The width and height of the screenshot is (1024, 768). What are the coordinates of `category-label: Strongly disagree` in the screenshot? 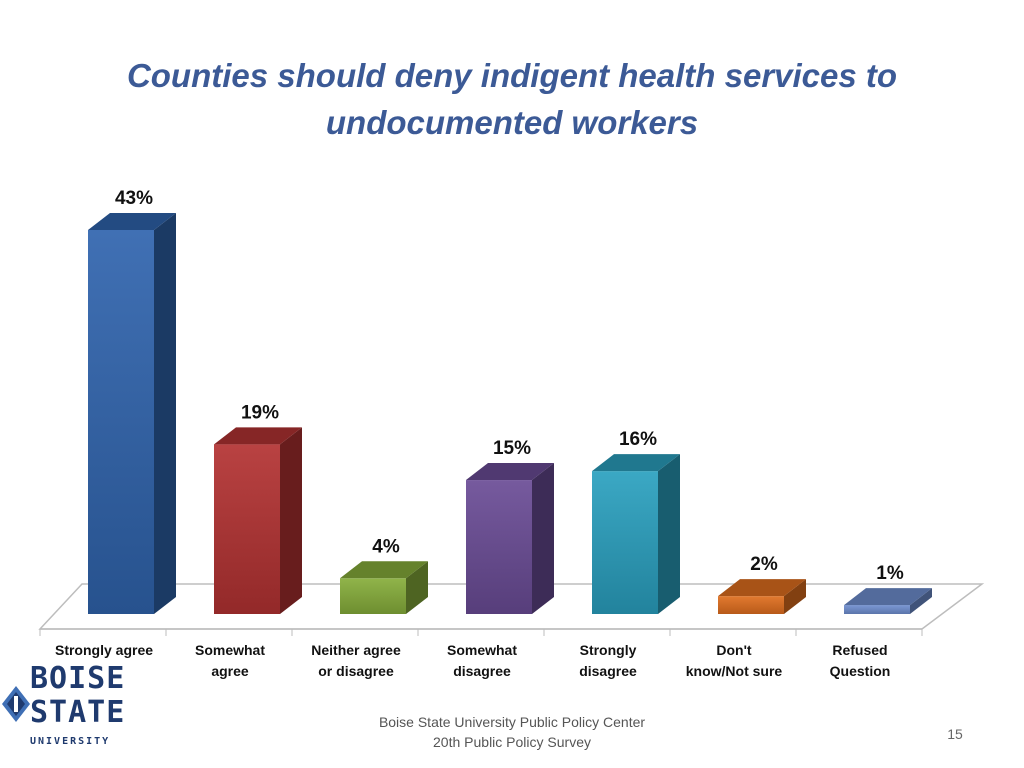 It's located at (608, 660).